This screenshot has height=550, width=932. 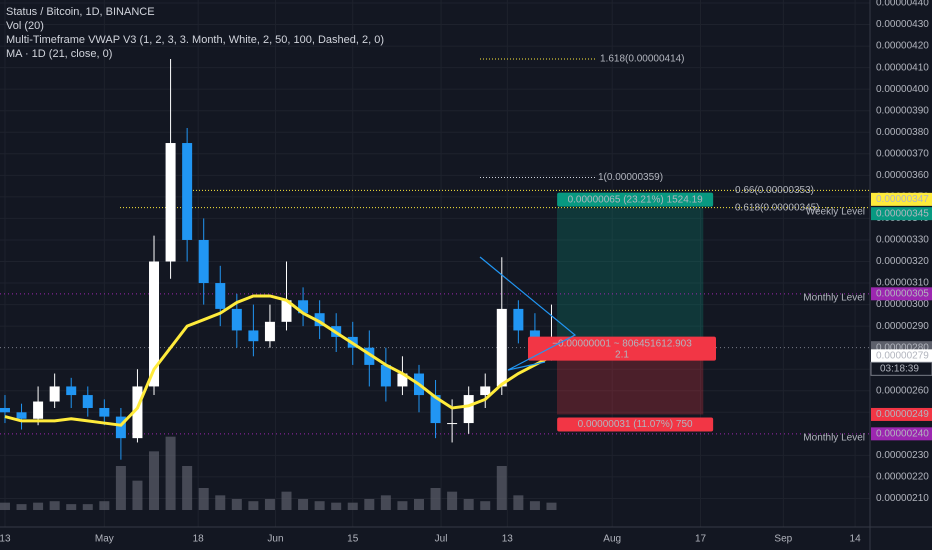 I want to click on y-tick-label: 0.00000400, so click(x=902, y=89).